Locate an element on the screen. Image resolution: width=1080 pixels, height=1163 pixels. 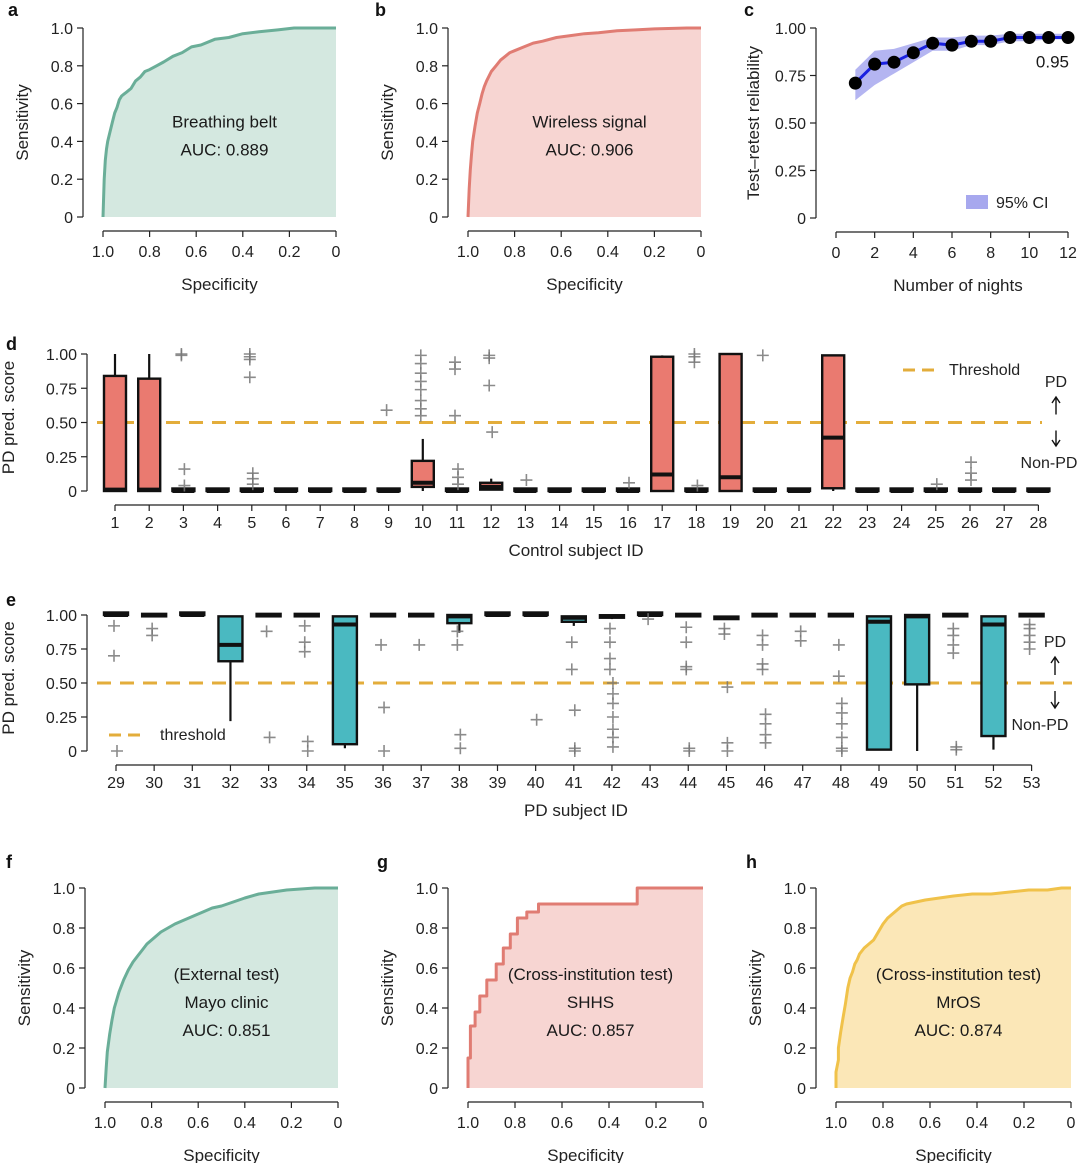
x-tick-label-a: 0.8 is located at coordinates (149, 252).